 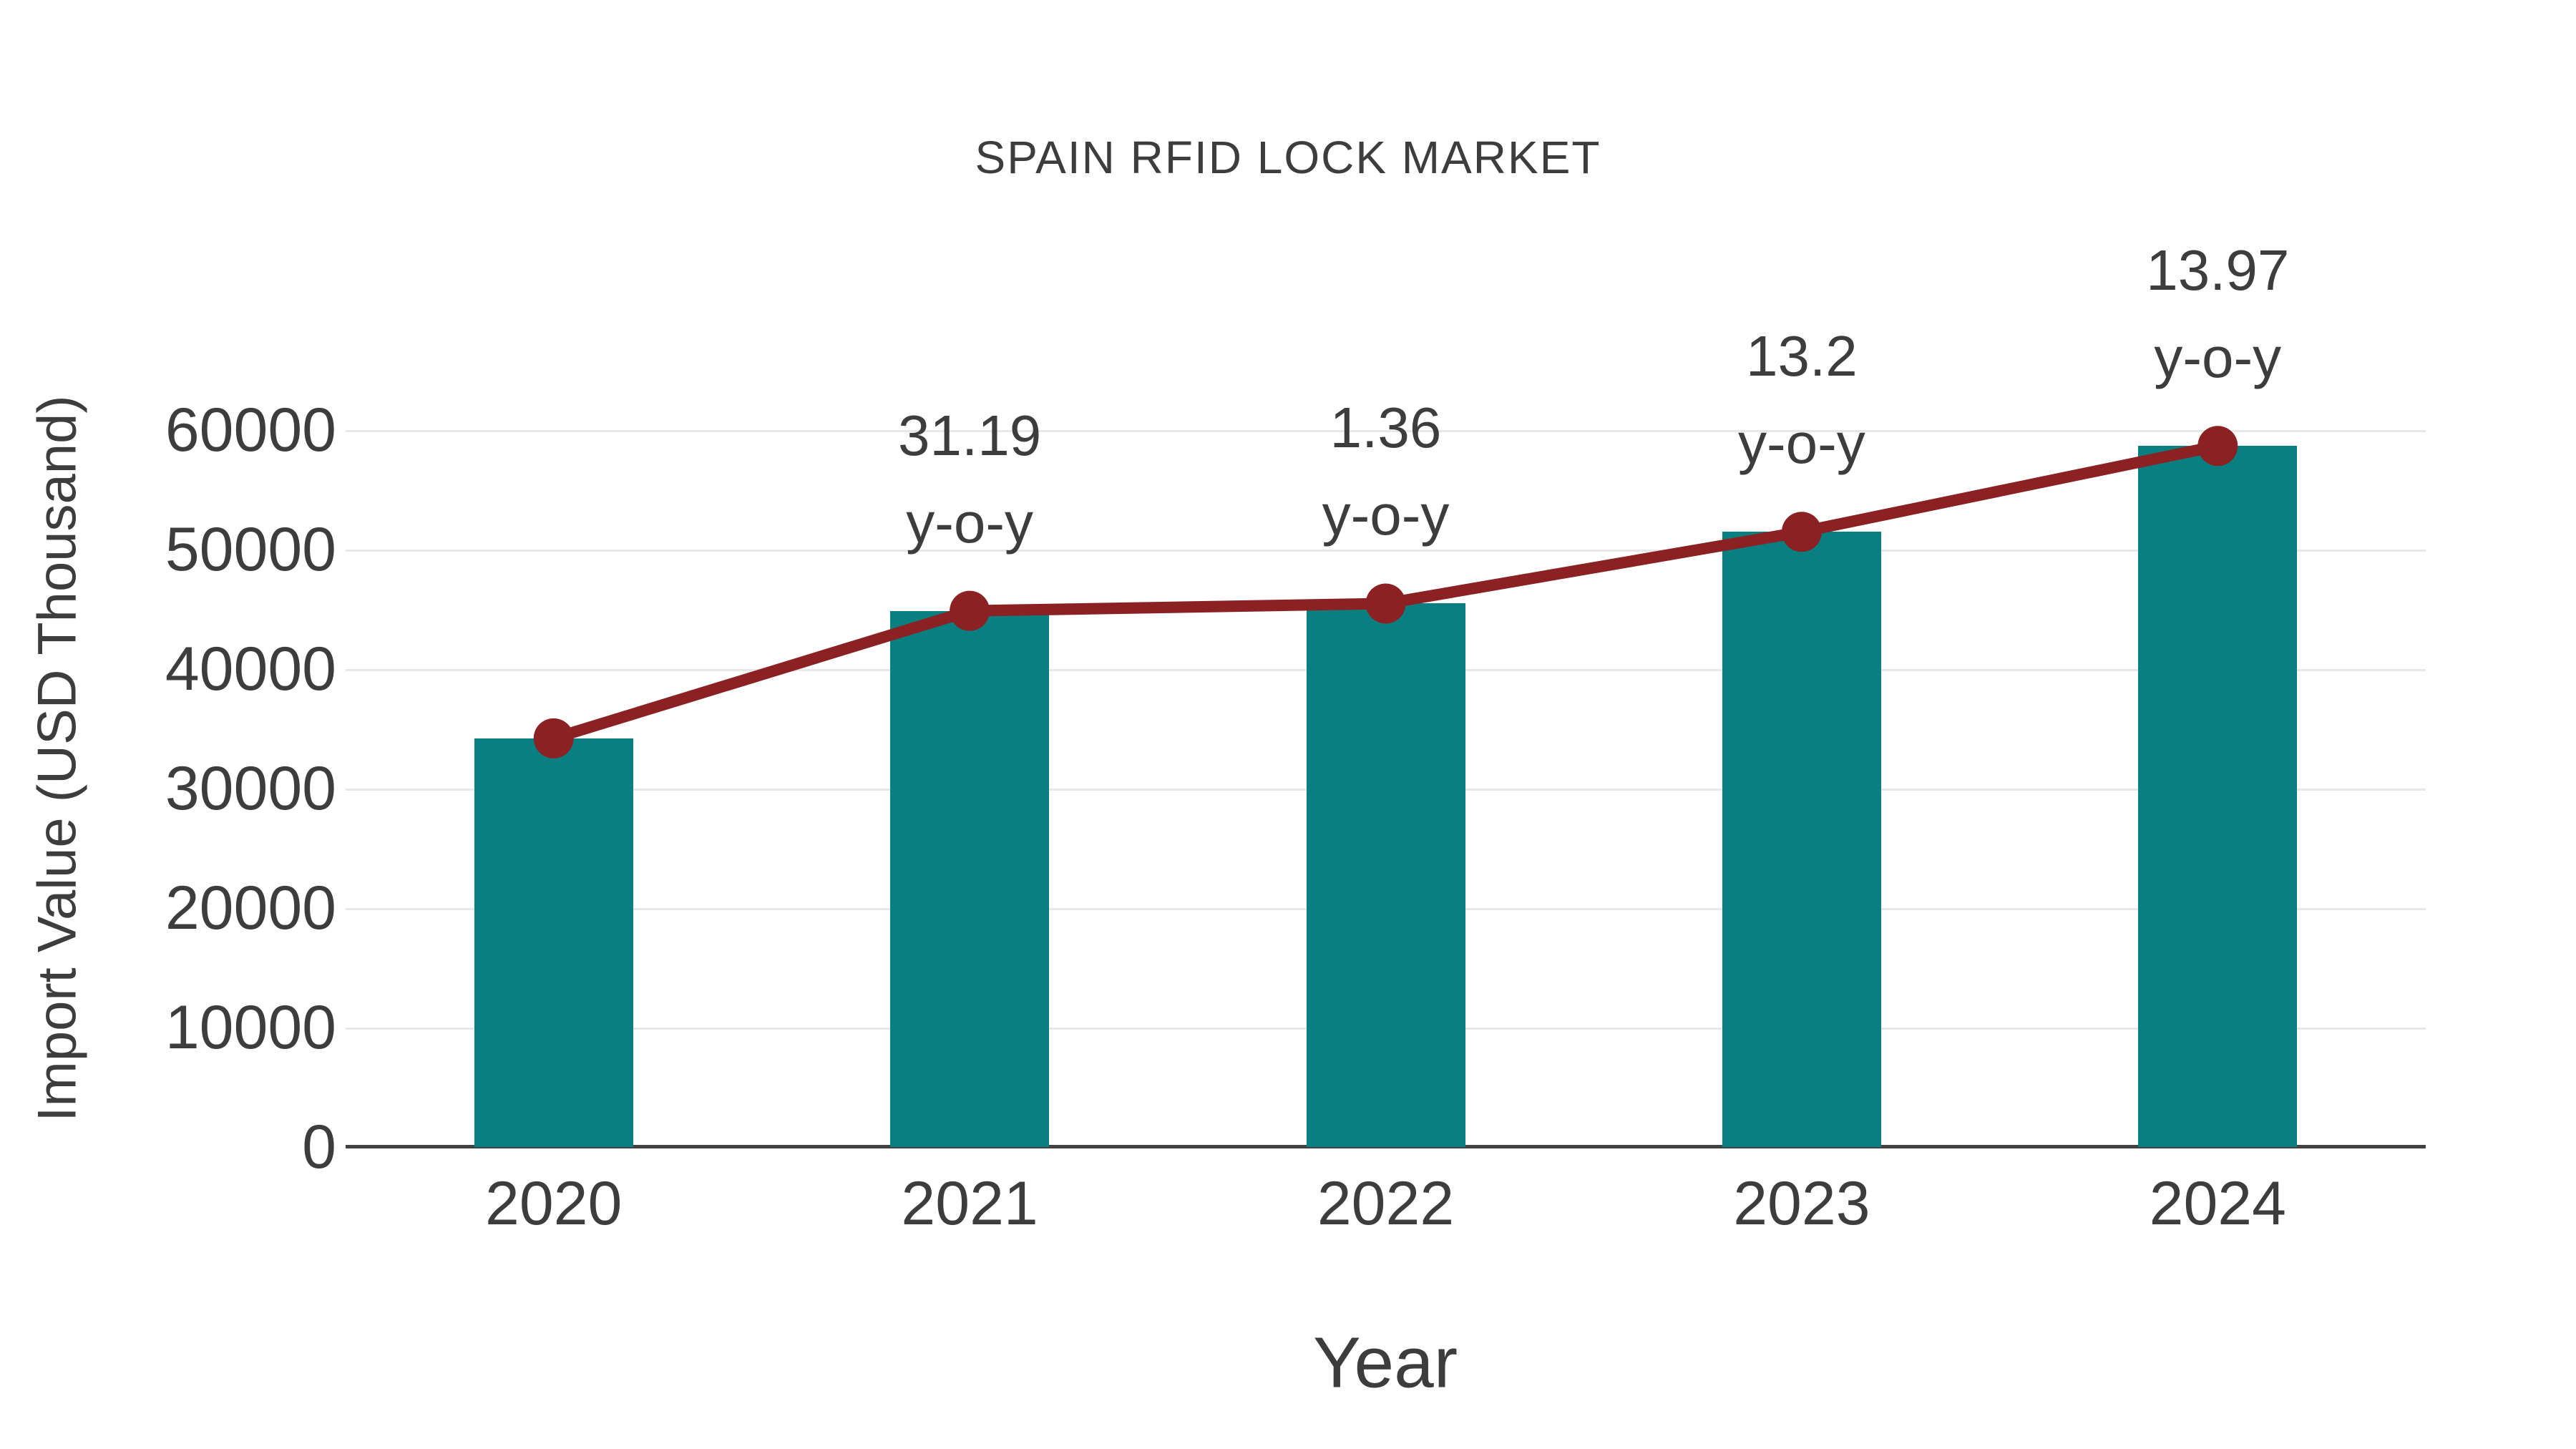 What do you see at coordinates (554, 1203) in the screenshot?
I see `x-tick-label: 2020` at bounding box center [554, 1203].